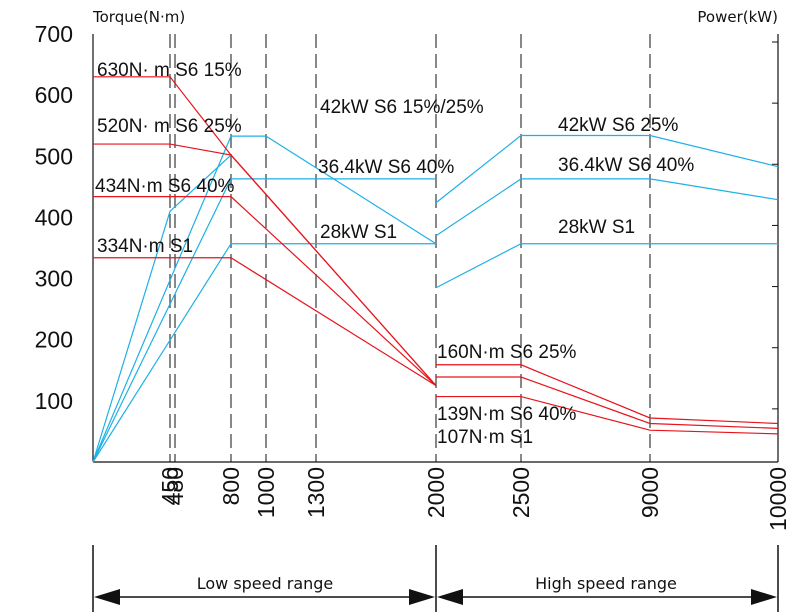 The width and height of the screenshot is (786, 612). What do you see at coordinates (485, 437) in the screenshot?
I see `annotation-107nm: 107N·m S1` at bounding box center [485, 437].